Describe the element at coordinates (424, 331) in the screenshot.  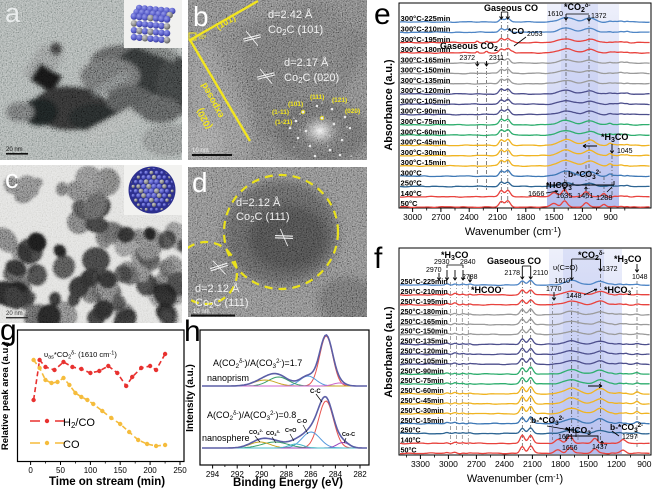
I see `svg-text: 250°C-150min` at that location.